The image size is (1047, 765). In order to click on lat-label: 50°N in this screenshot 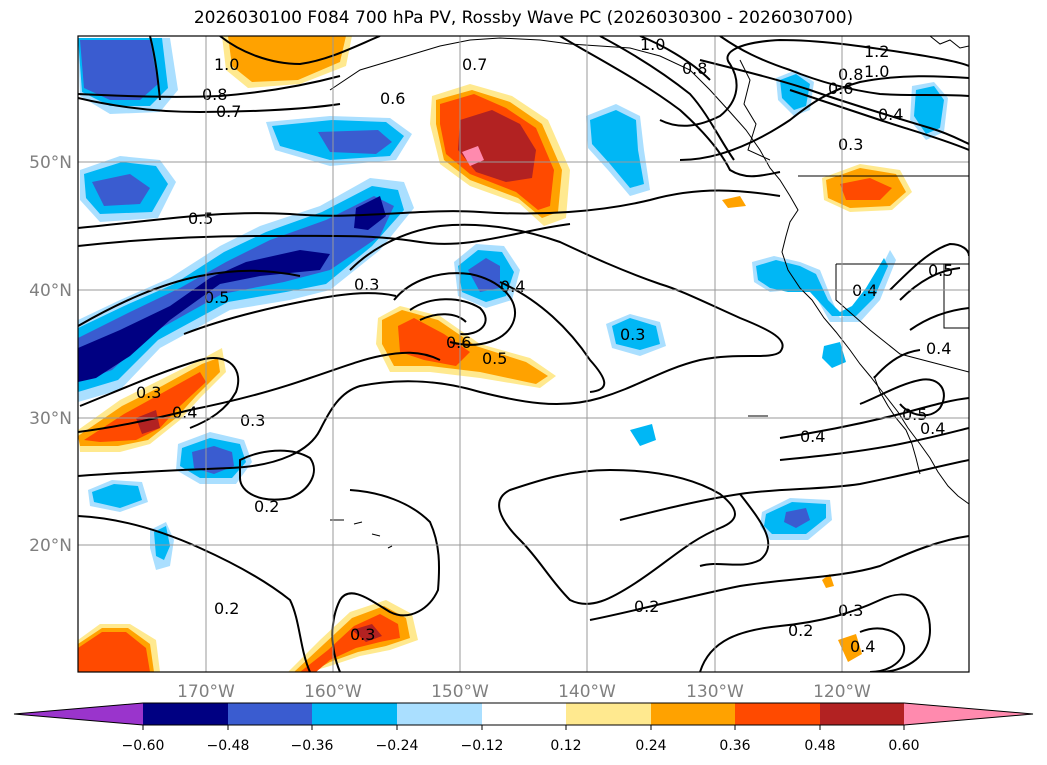, I will do `click(50, 163)`.